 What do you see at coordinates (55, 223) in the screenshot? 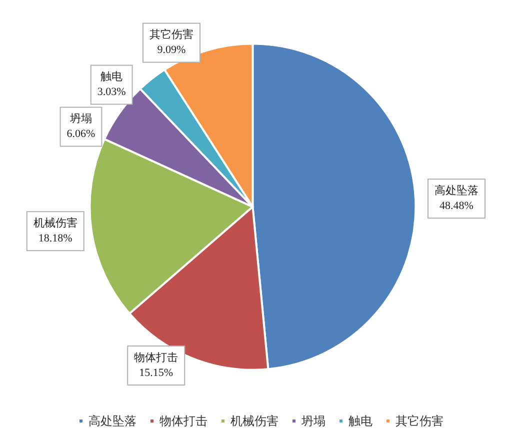
I see `slice-label: 机械伤害` at bounding box center [55, 223].